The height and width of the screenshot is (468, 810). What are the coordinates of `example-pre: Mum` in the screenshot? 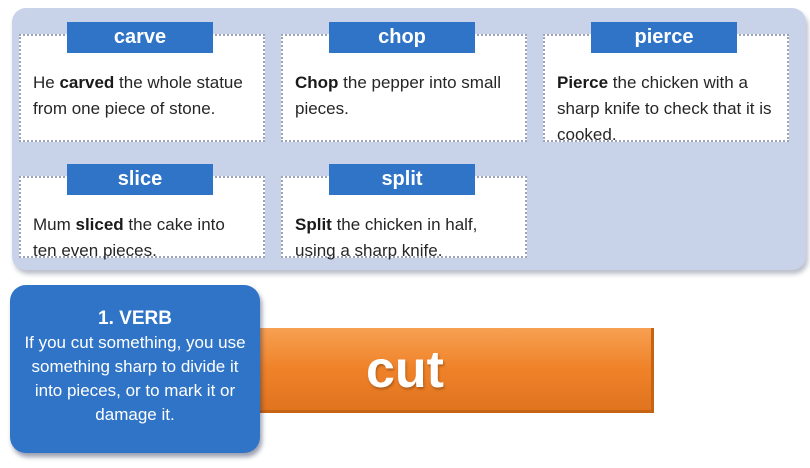 It's located at (54, 224).